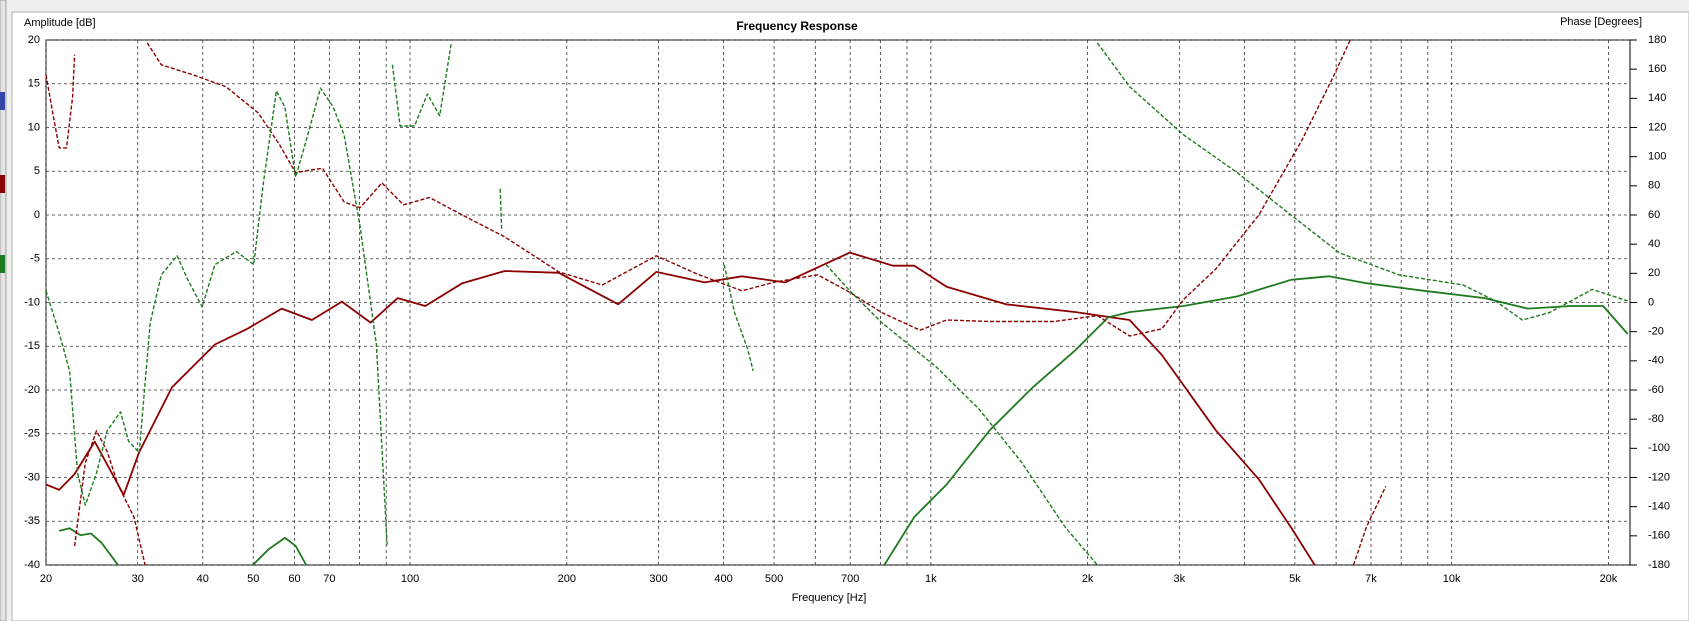 The height and width of the screenshot is (621, 1689). Describe the element at coordinates (46, 579) in the screenshot. I see `x-tick-label: 20` at that location.